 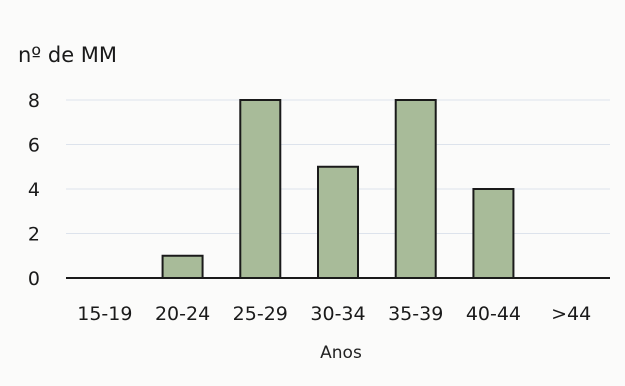 I want to click on y-tick-label: 0, so click(x=34, y=279).